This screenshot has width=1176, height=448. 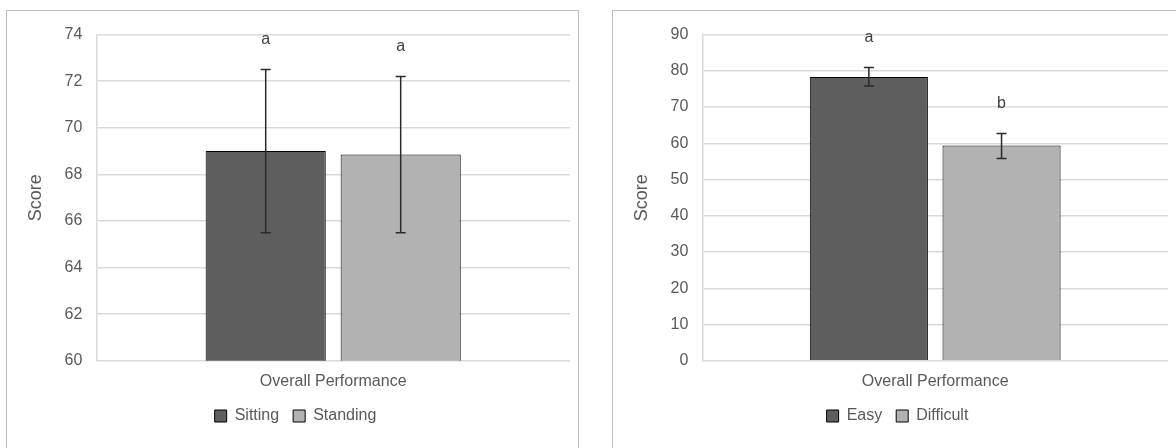 I want to click on y-tick-label: 72, so click(x=73, y=80).